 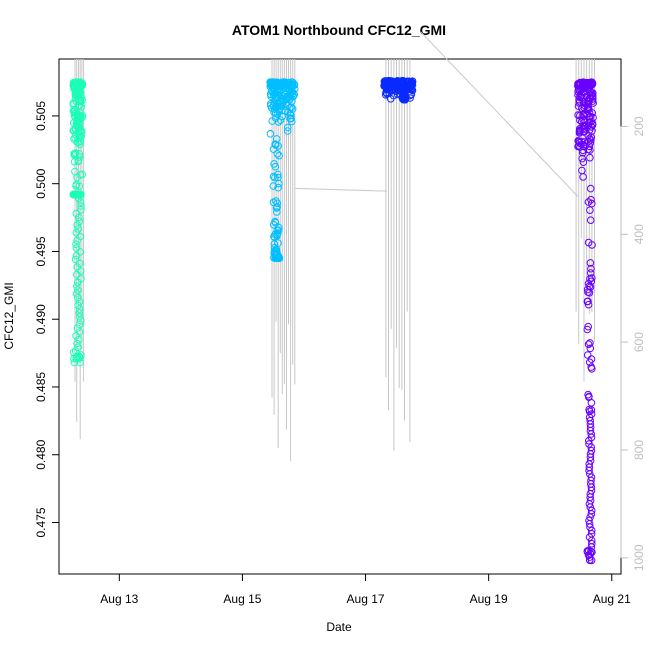 I want to click on y2-tick-label: 600, so click(x=639, y=342).